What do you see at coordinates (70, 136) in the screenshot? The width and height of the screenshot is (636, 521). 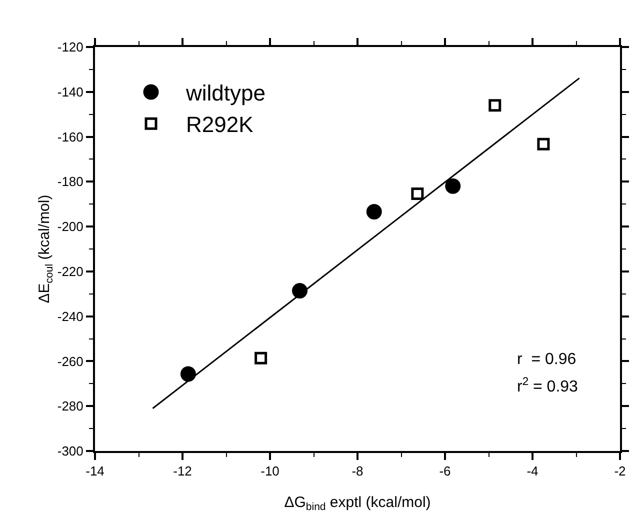 I see `y-tick-label: -160` at bounding box center [70, 136].